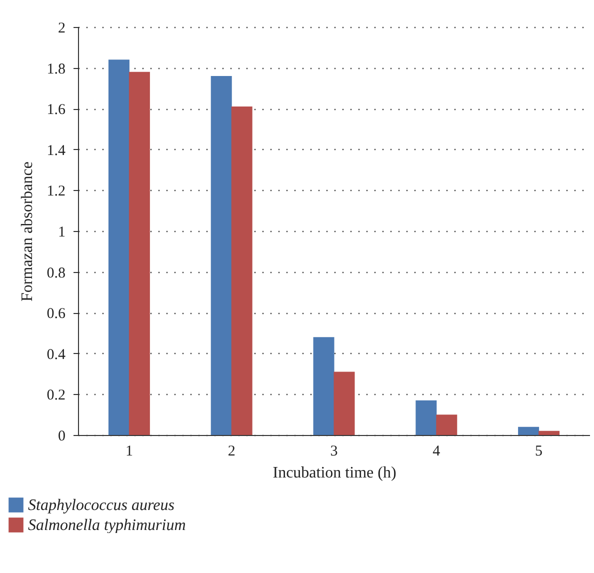 The height and width of the screenshot is (573, 594). What do you see at coordinates (62, 28) in the screenshot?
I see `y-tick-label: 2` at bounding box center [62, 28].